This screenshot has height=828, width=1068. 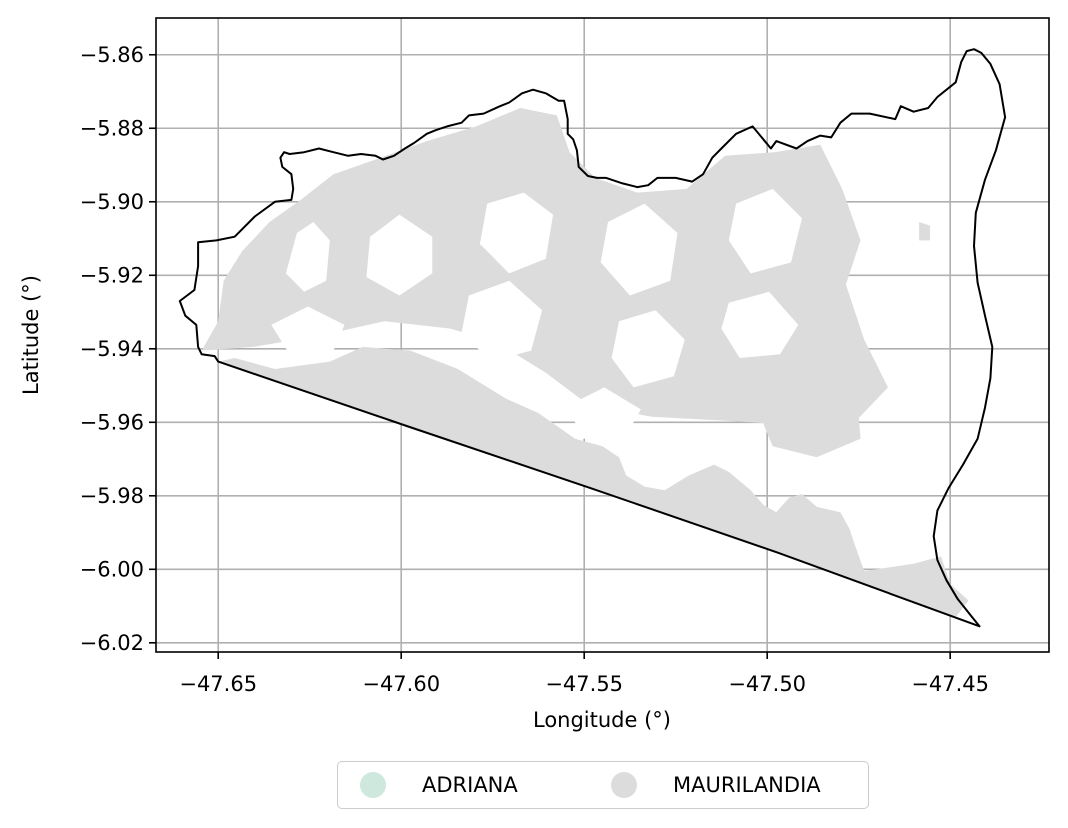 What do you see at coordinates (112, 496) in the screenshot?
I see `y-tick-label: −5.98` at bounding box center [112, 496].